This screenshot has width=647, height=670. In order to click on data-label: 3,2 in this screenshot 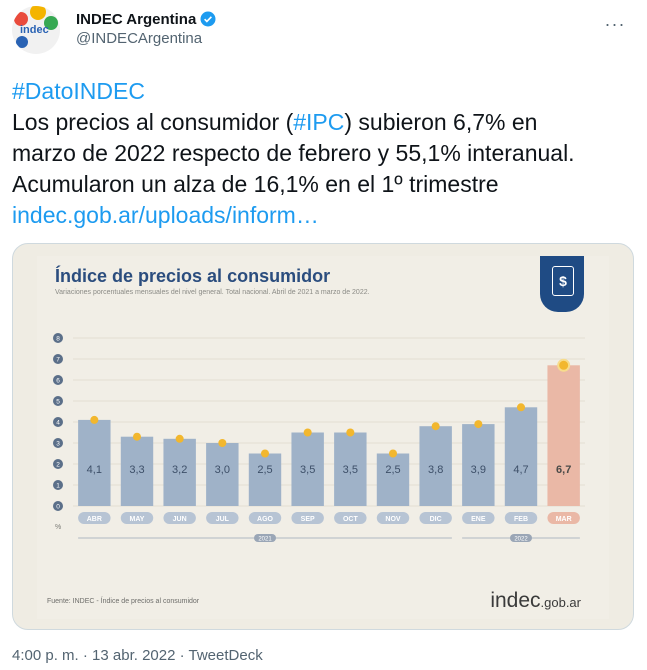, I will do `click(179, 470)`.